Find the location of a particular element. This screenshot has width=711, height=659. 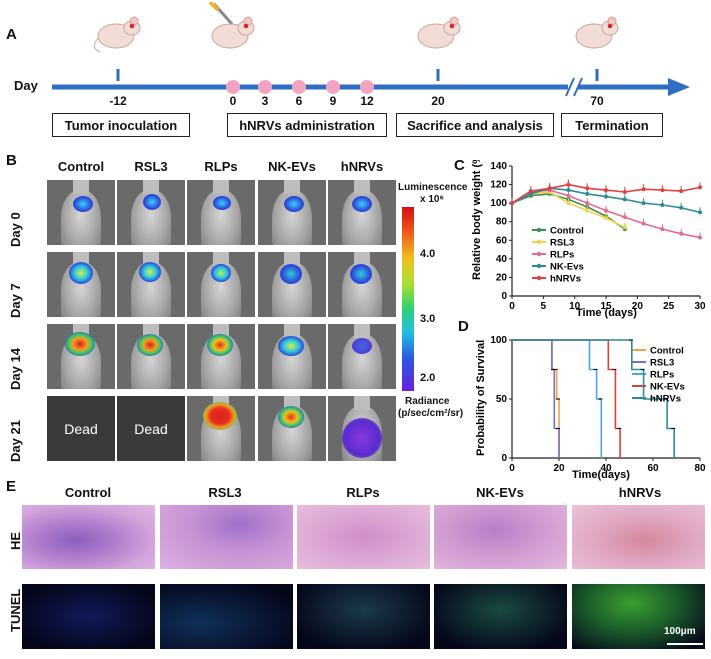

colorbar-tick: 4.0 is located at coordinates (428, 254).